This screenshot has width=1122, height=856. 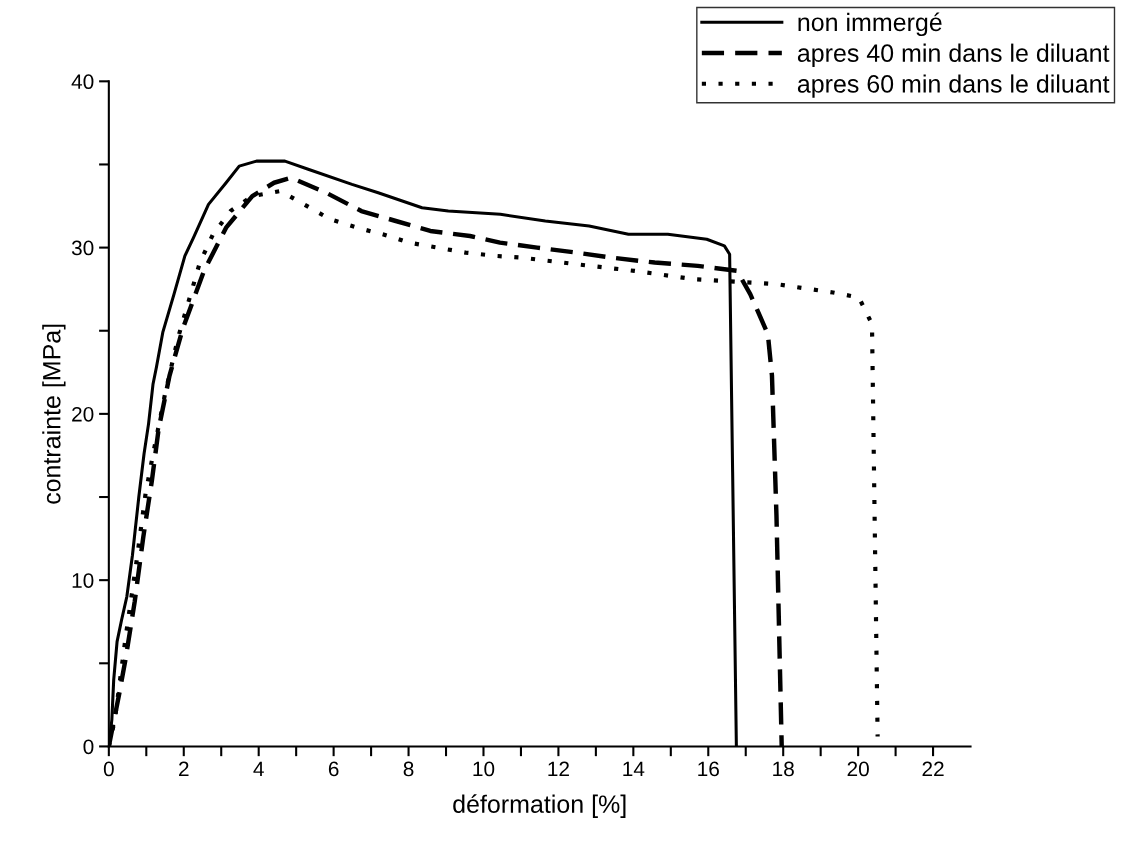 What do you see at coordinates (108, 769) in the screenshot?
I see `x-tick-label: 0` at bounding box center [108, 769].